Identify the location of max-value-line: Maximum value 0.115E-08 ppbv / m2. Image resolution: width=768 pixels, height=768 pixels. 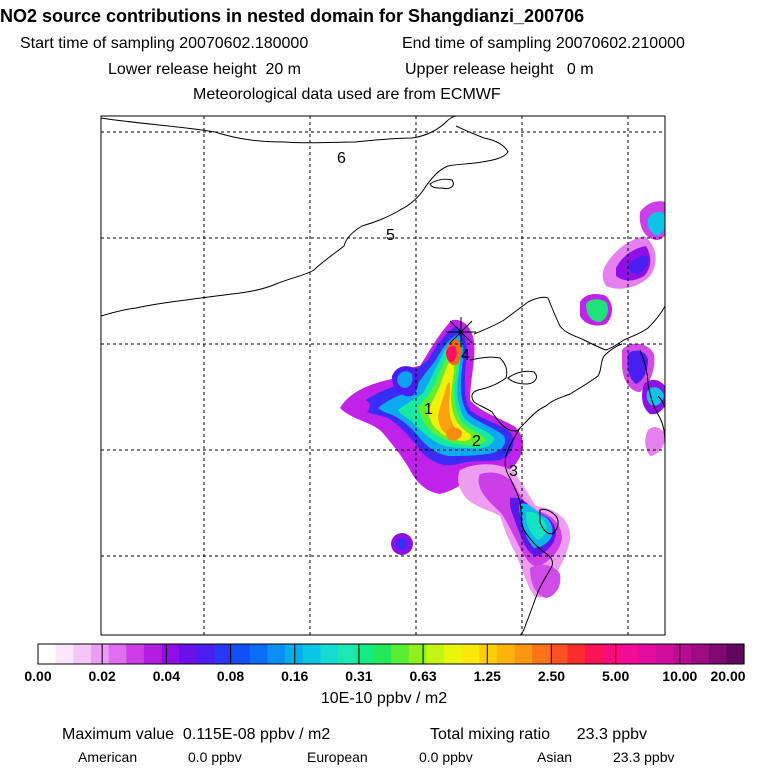
(196, 735).